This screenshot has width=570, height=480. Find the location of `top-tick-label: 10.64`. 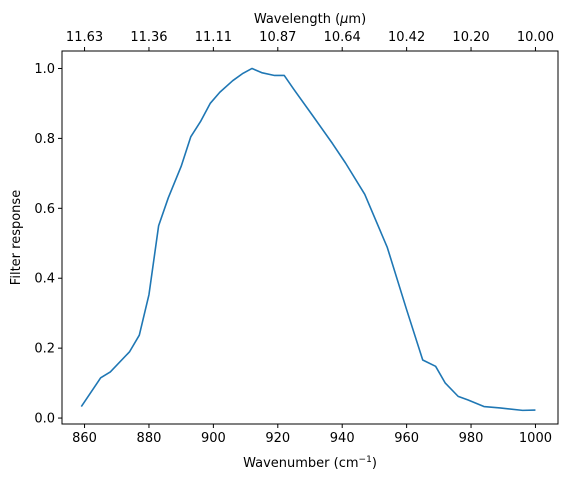

top-tick-label: 10.64 is located at coordinates (342, 37).